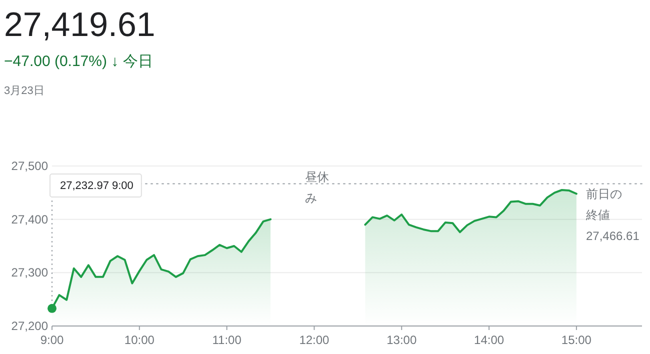 Image resolution: width=650 pixels, height=354 pixels. What do you see at coordinates (29, 219) in the screenshot?
I see `y-tick-label: 27,400` at bounding box center [29, 219].